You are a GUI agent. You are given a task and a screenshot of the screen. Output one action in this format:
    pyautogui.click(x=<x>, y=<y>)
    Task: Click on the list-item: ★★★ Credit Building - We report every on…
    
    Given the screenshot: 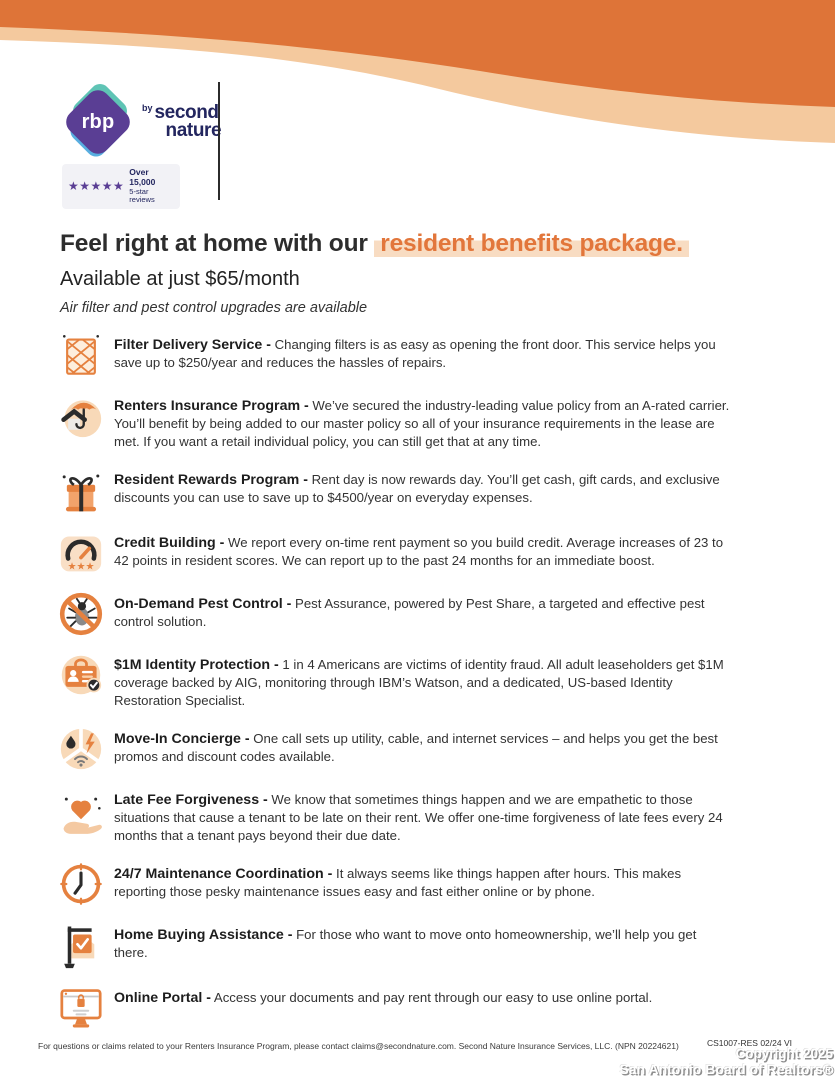 What is the action you would take?
    pyautogui.click(x=395, y=553)
    